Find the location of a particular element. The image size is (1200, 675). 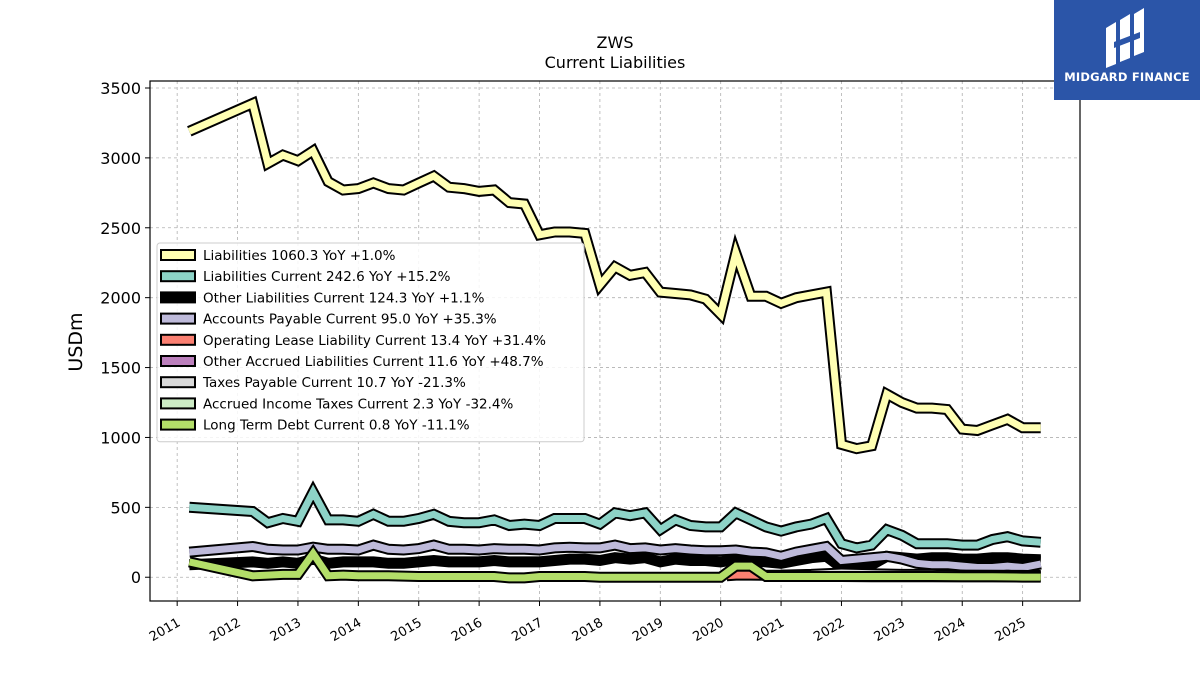

y-tick-label: 1000 is located at coordinates (120, 437).